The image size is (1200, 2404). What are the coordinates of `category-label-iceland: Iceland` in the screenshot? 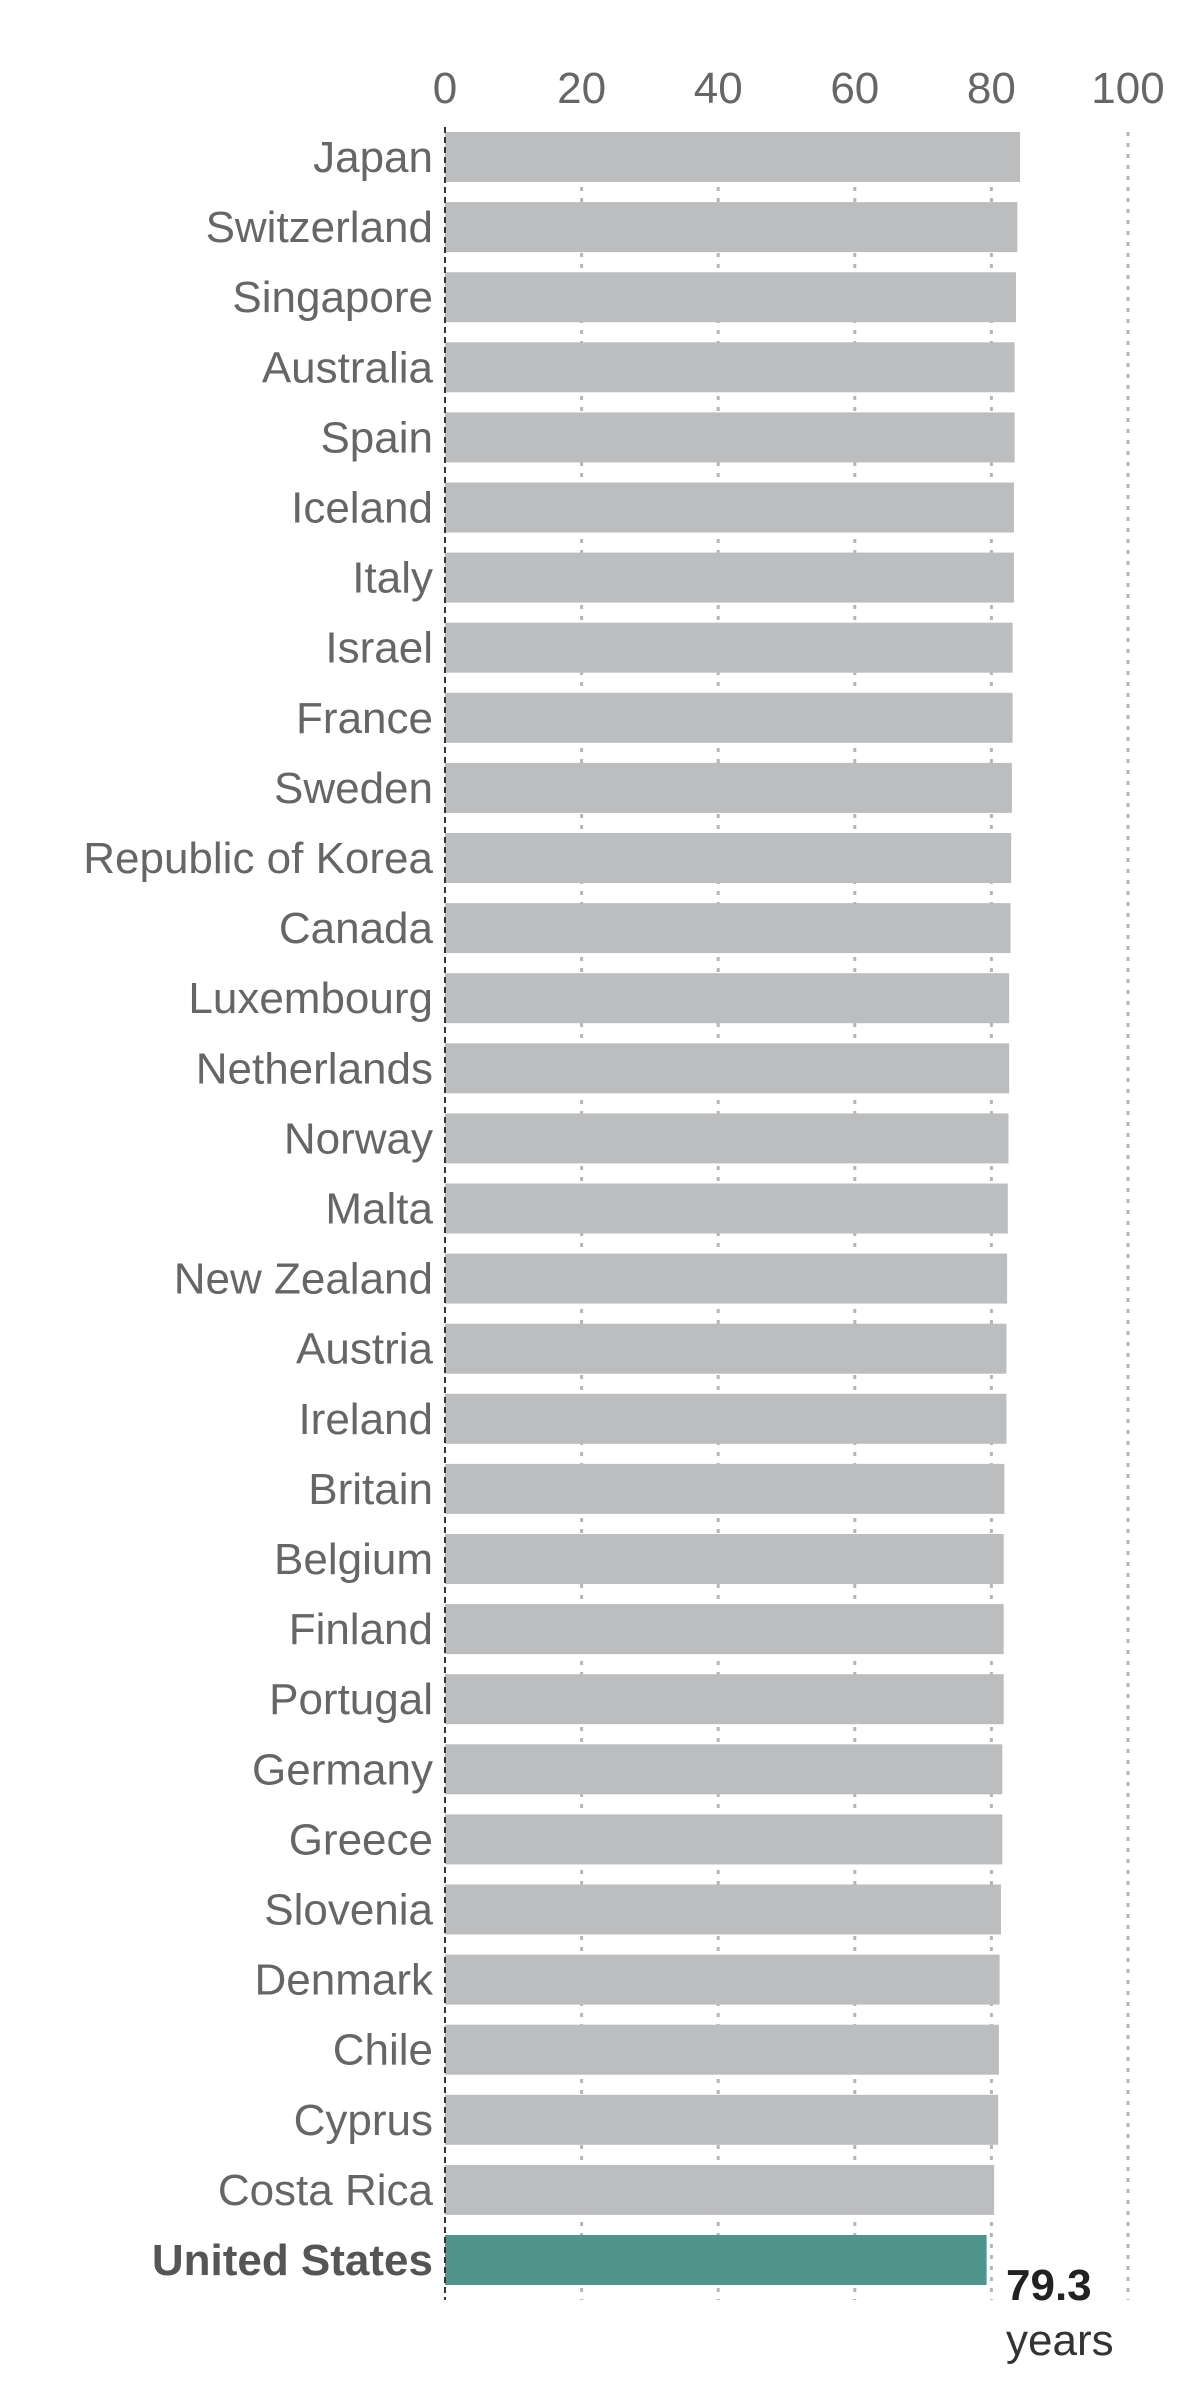 It's located at (362, 508).